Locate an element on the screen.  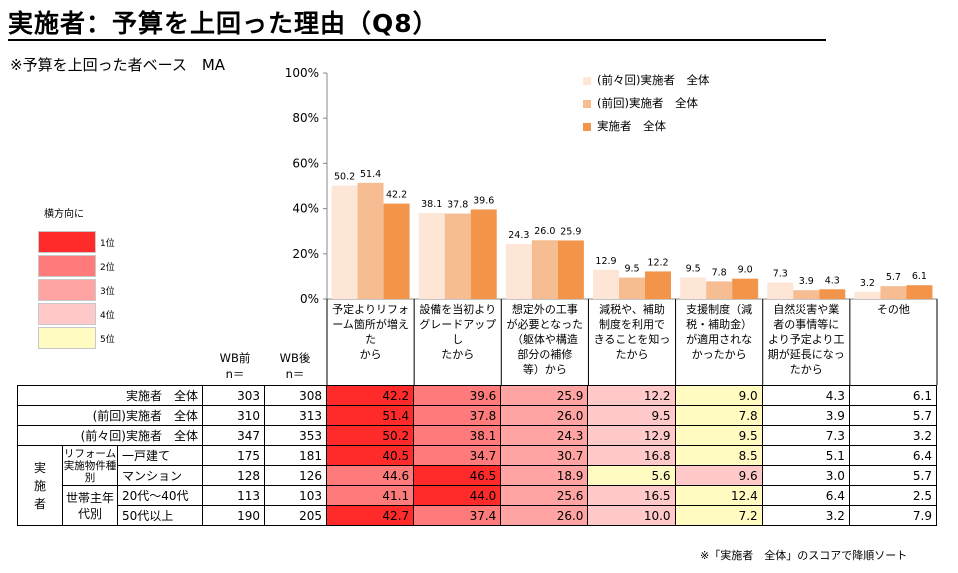
wb-before-label: WB前 is located at coordinates (235, 358).